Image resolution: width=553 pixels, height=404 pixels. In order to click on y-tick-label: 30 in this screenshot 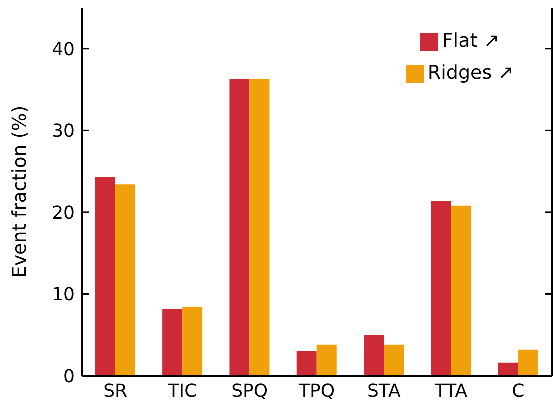, I will do `click(63, 131)`.